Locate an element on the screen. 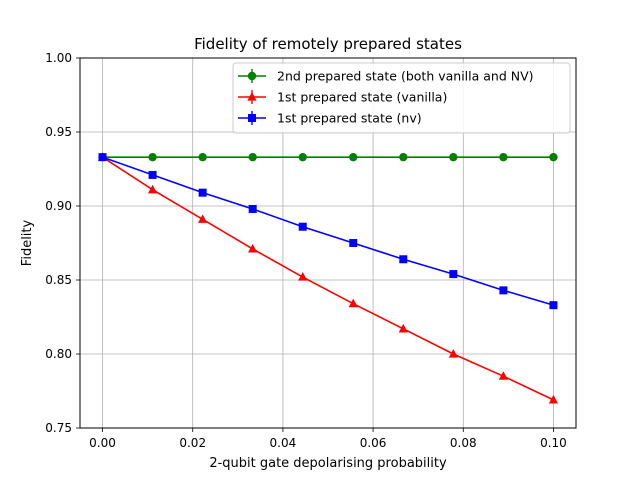 This screenshot has height=480, width=640. legend-item: 1st prepared state (vanilla) is located at coordinates (342, 97).